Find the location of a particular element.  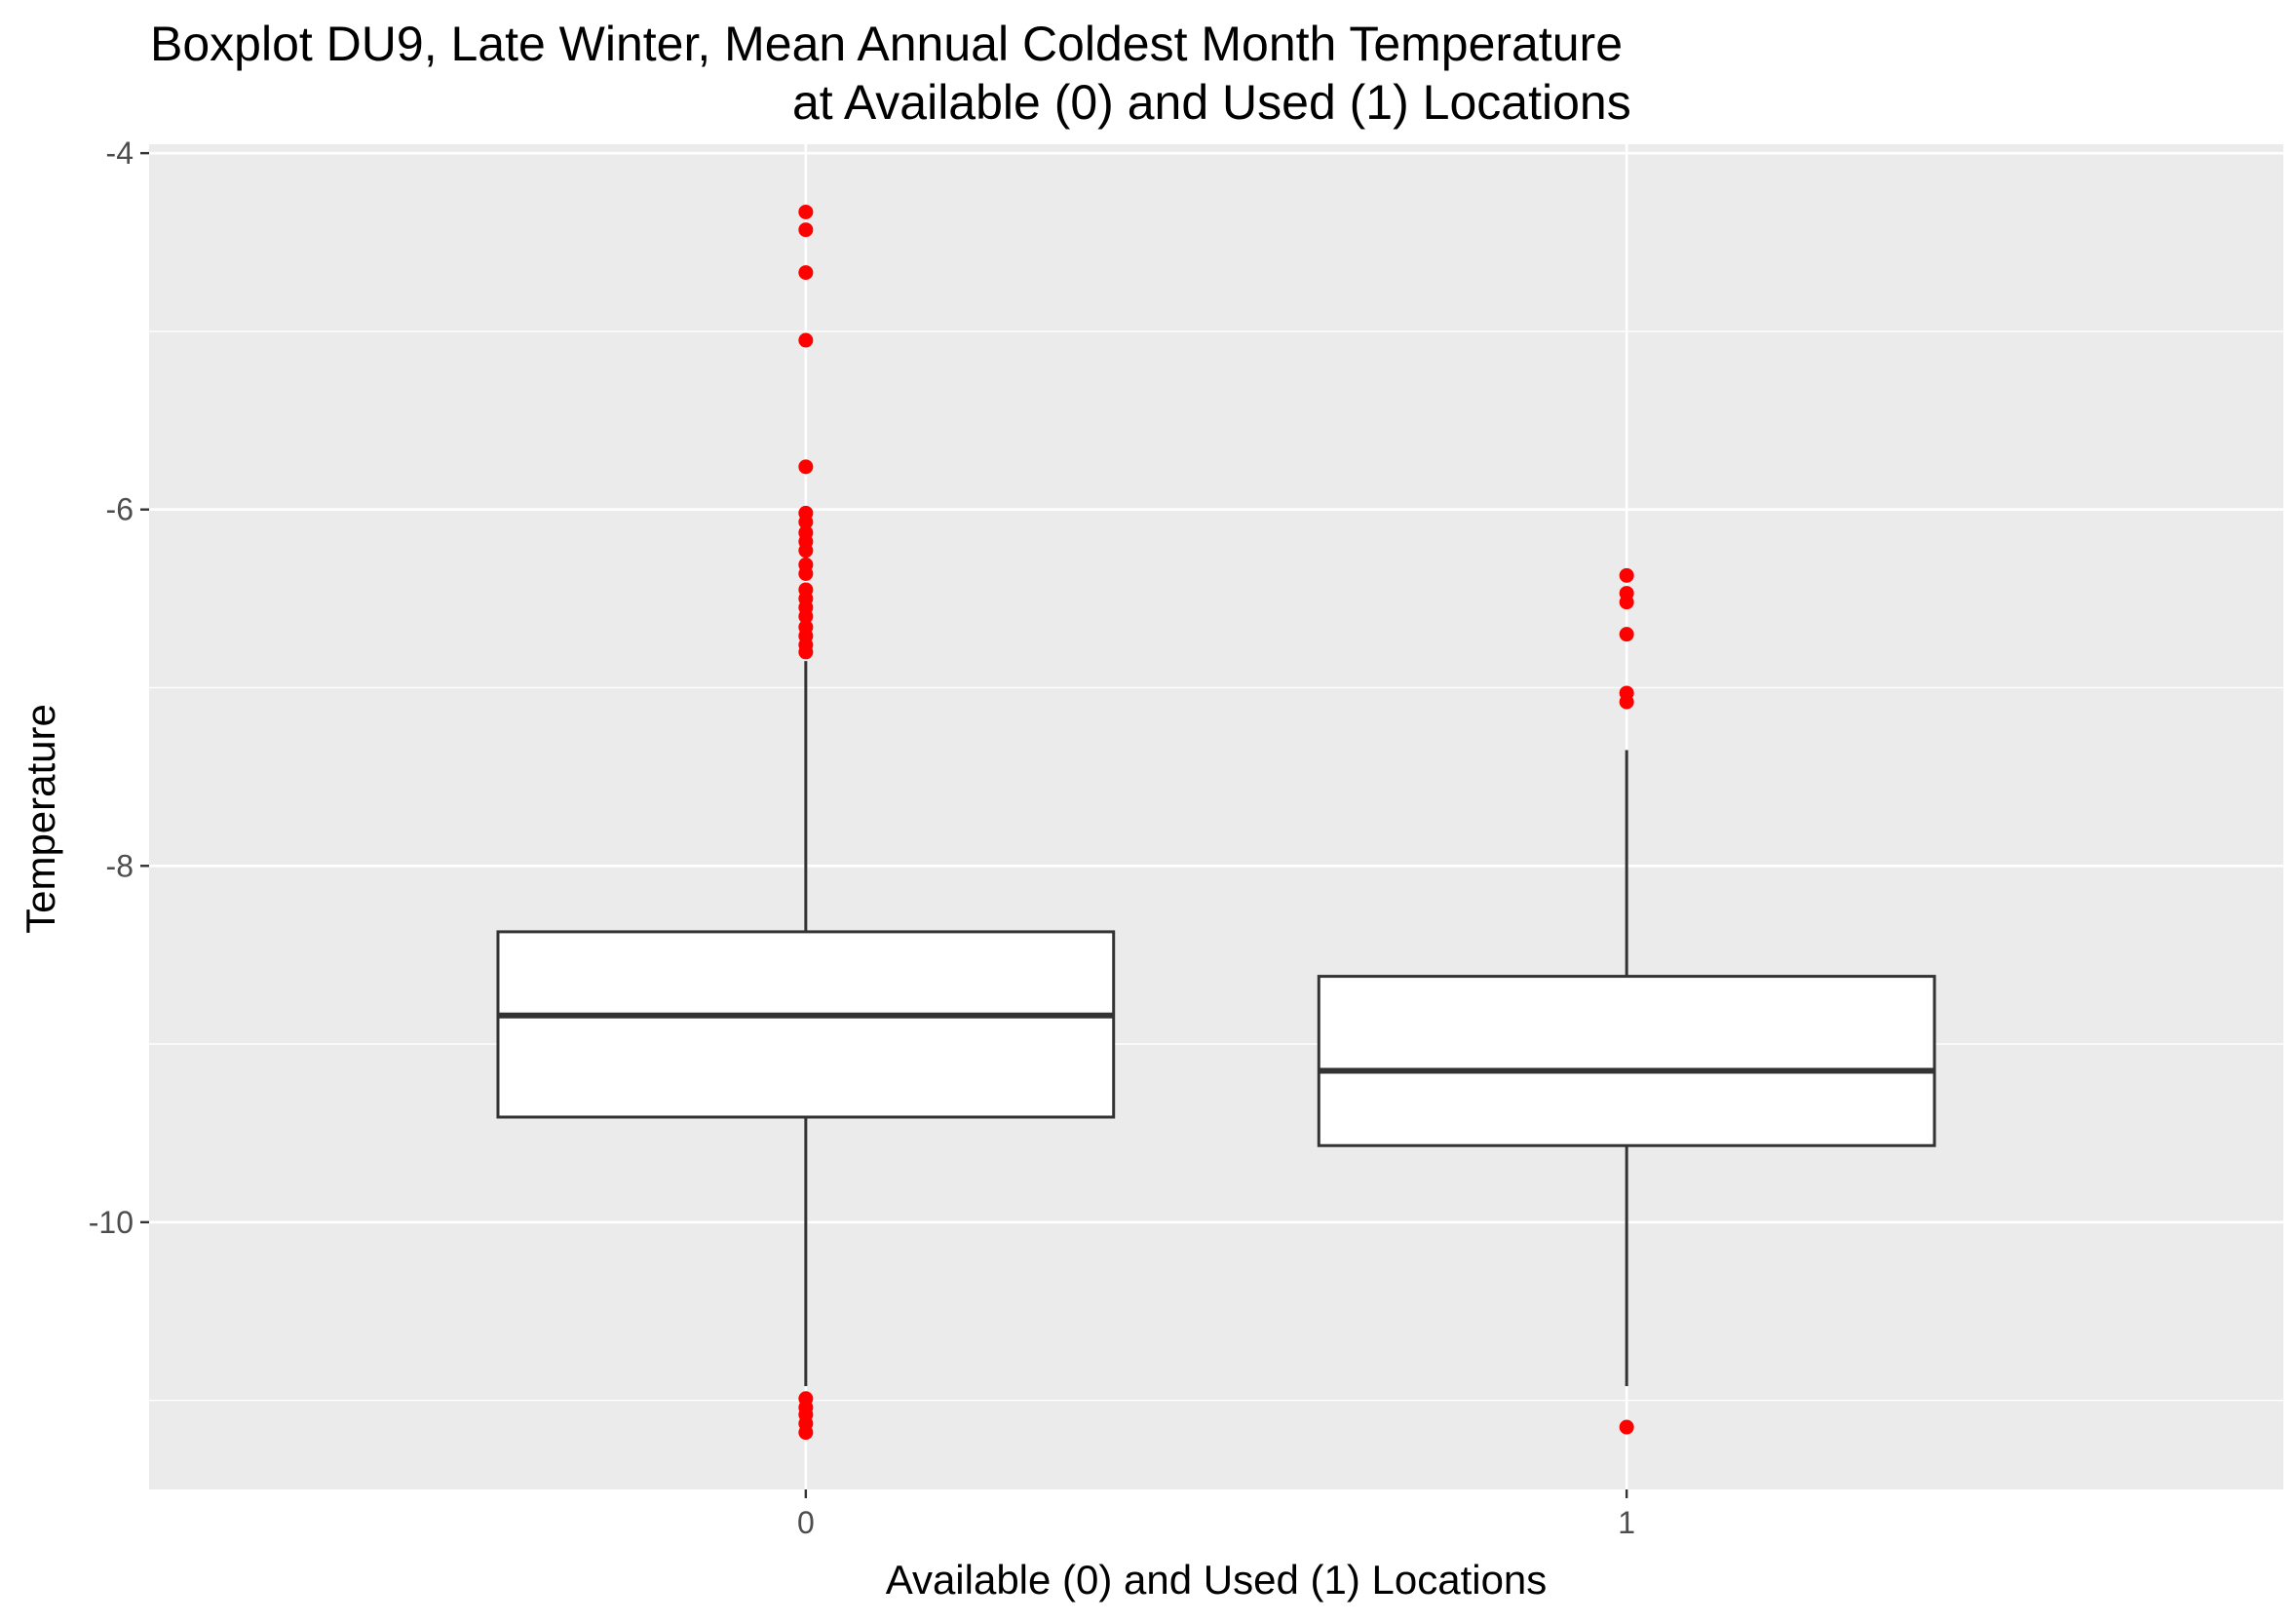

x-tick-label: 1 is located at coordinates (1626, 1523).